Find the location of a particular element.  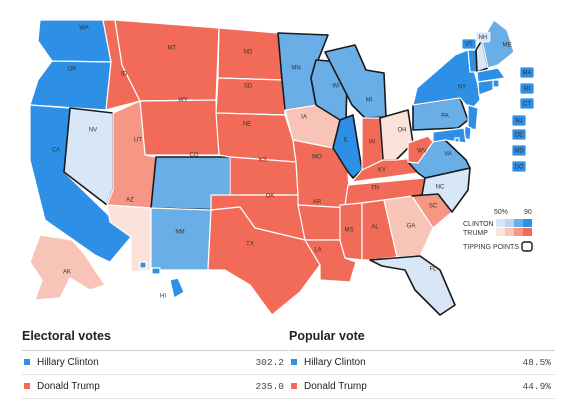

state-ms is located at coordinates (351, 231).